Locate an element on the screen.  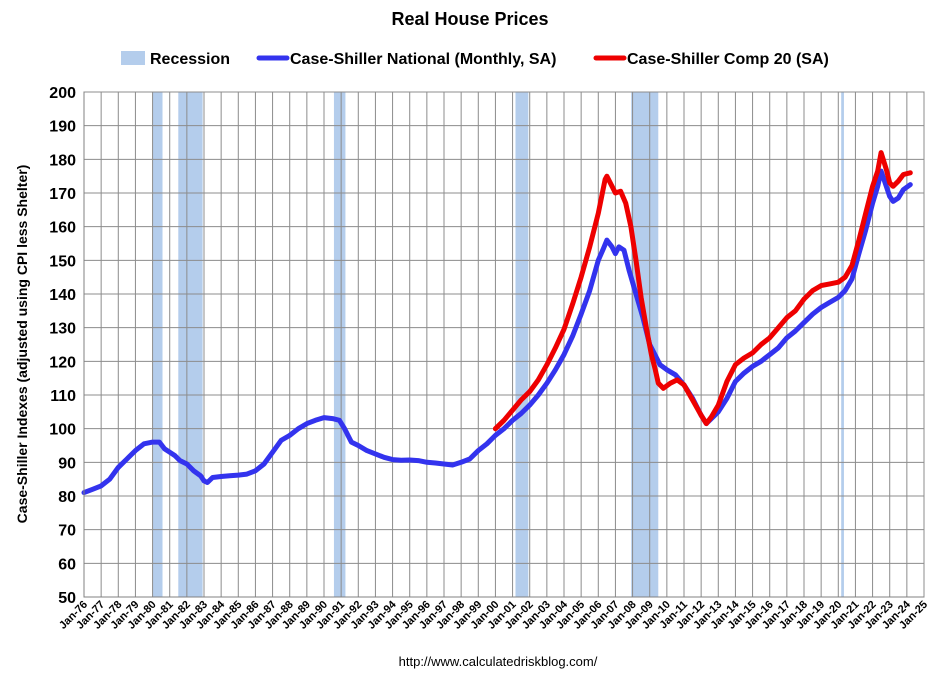
y-tick-label: 140 is located at coordinates (62, 295).